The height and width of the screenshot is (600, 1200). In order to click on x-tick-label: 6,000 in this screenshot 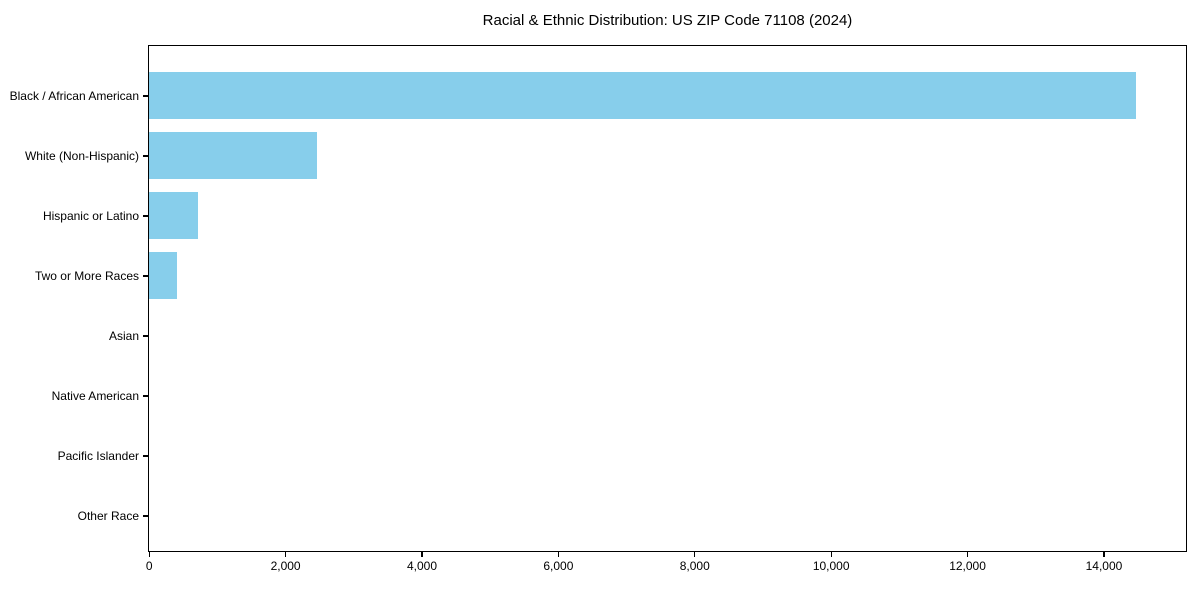, I will do `click(558, 566)`.